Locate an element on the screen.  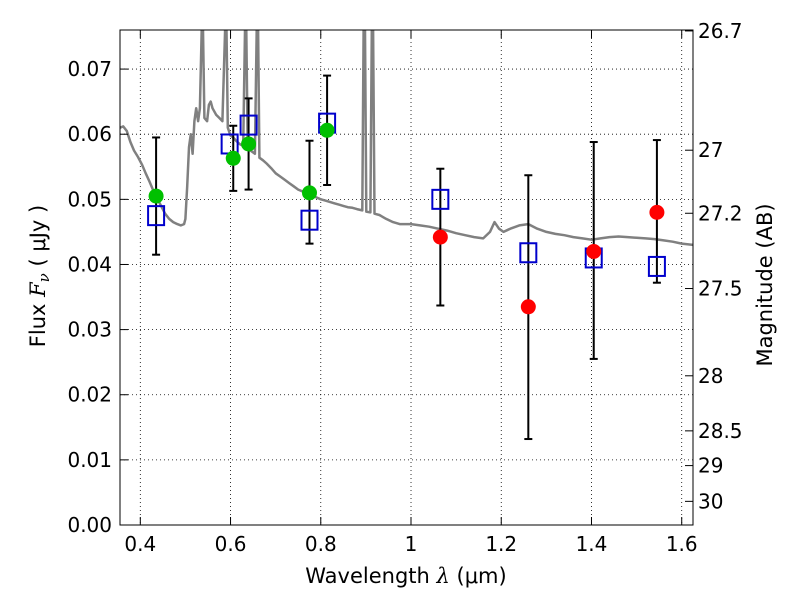
y-tick-label: 0.04 is located at coordinates (89, 264).